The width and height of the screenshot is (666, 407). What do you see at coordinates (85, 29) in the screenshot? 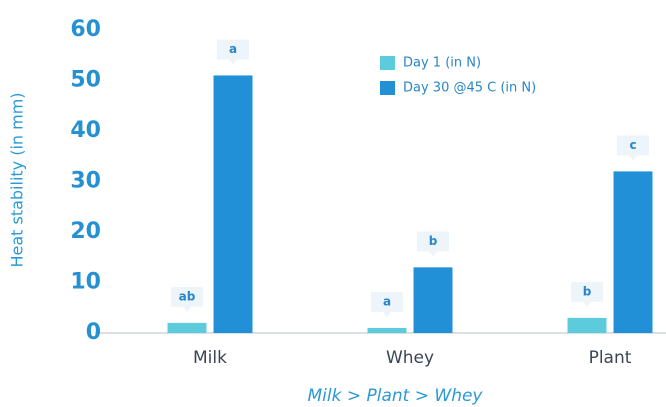
I see `y-tick-label: 60` at bounding box center [85, 29].